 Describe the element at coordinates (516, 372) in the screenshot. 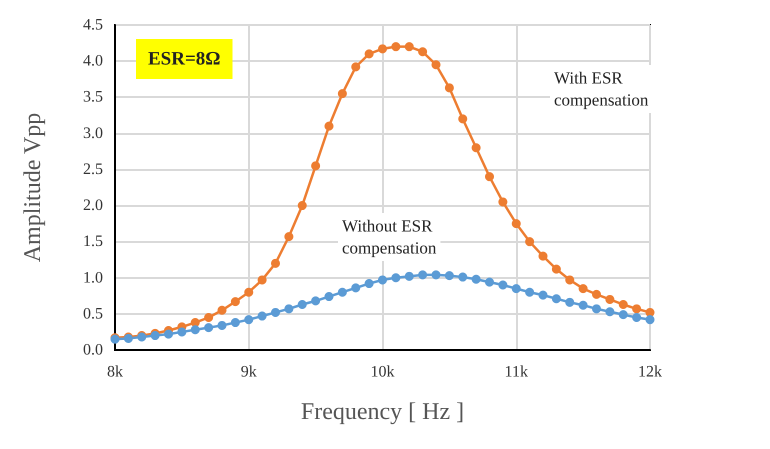

I see `x-tick-label: 11k` at that location.